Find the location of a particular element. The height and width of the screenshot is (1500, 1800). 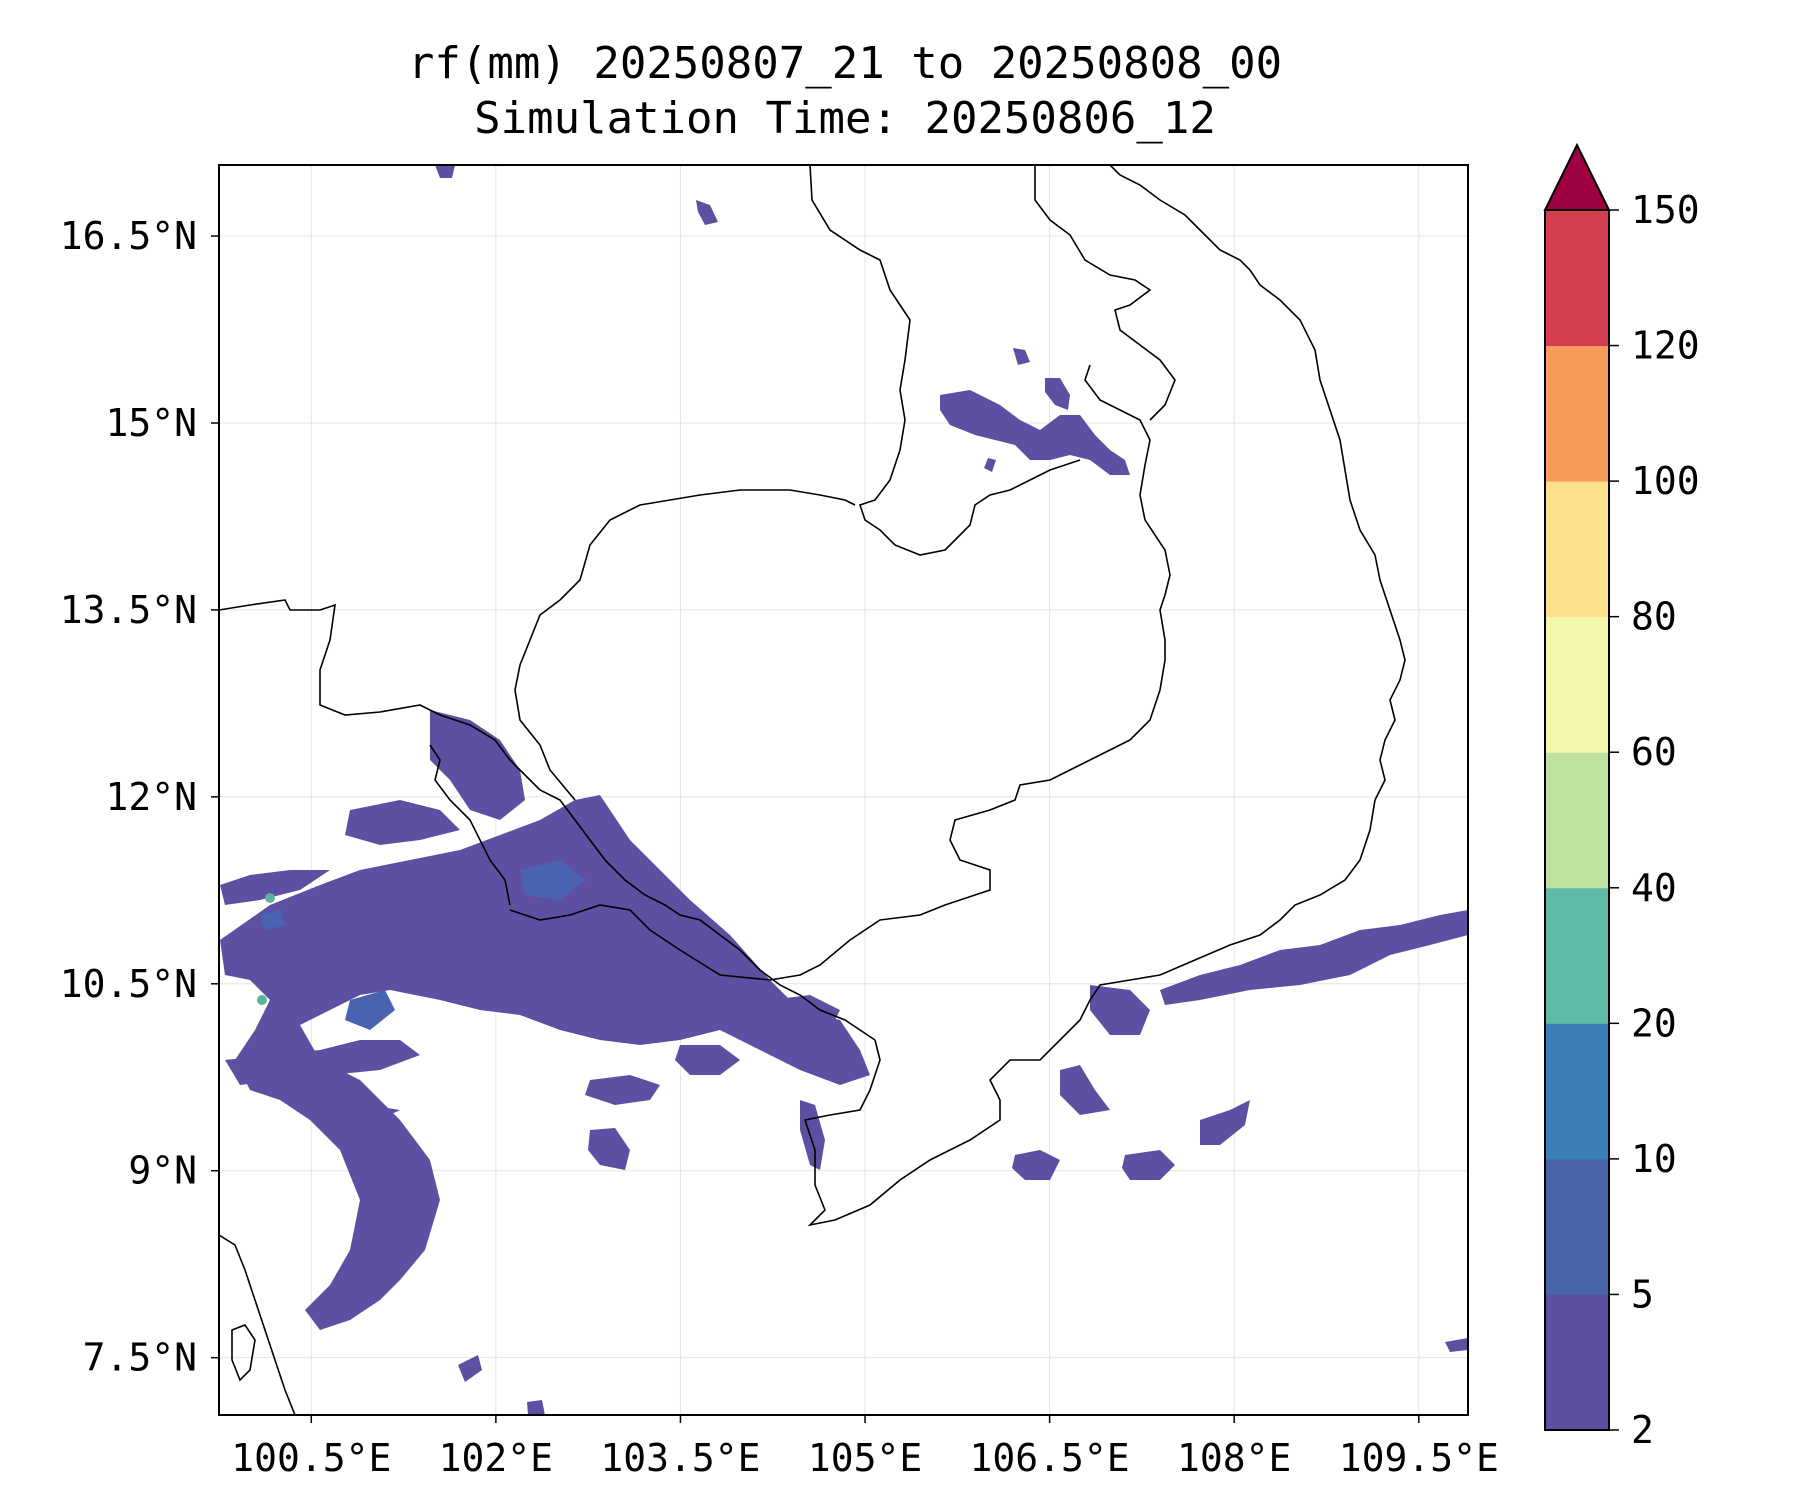

border-cambodia-north is located at coordinates (545, 700).